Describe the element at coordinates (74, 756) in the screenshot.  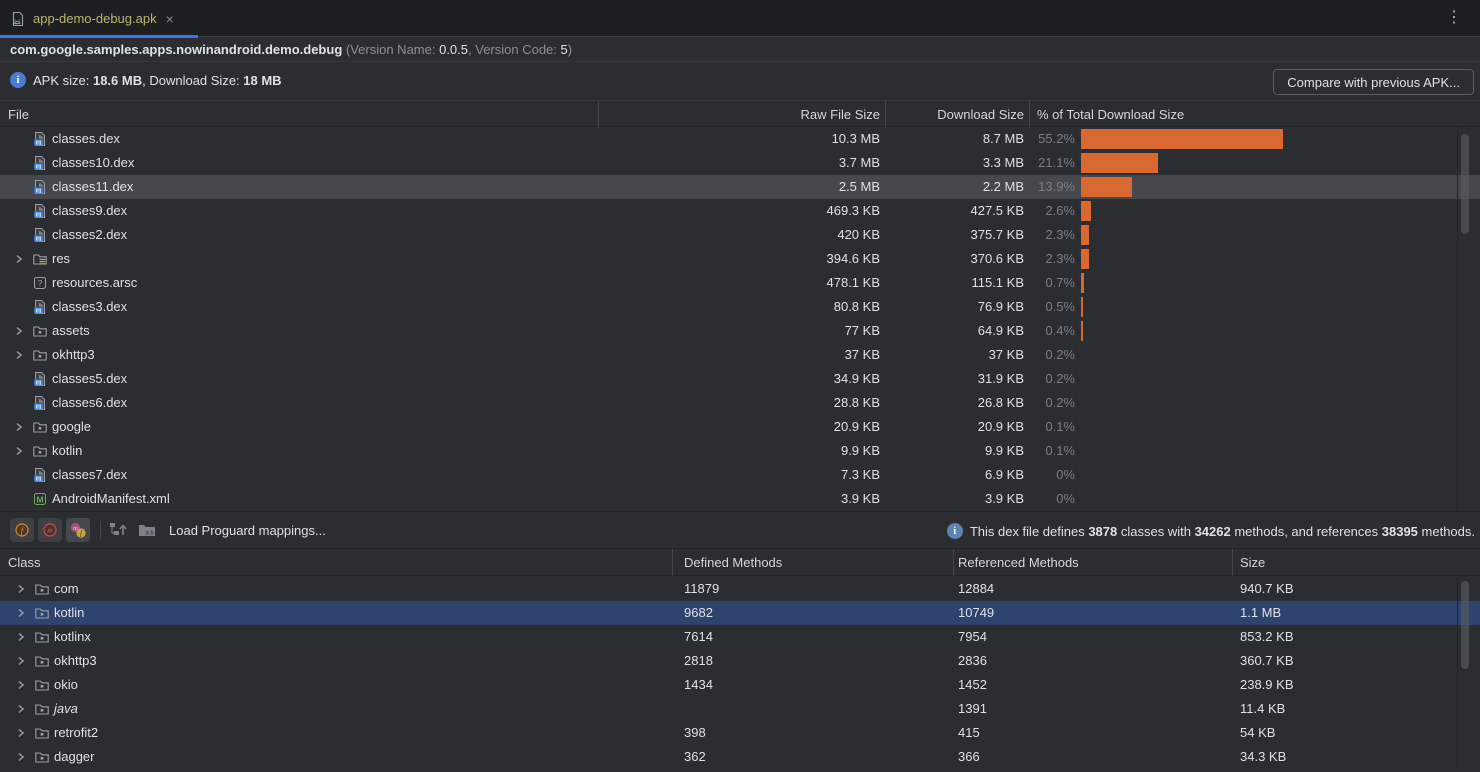
I see `package-name: dagger` at that location.